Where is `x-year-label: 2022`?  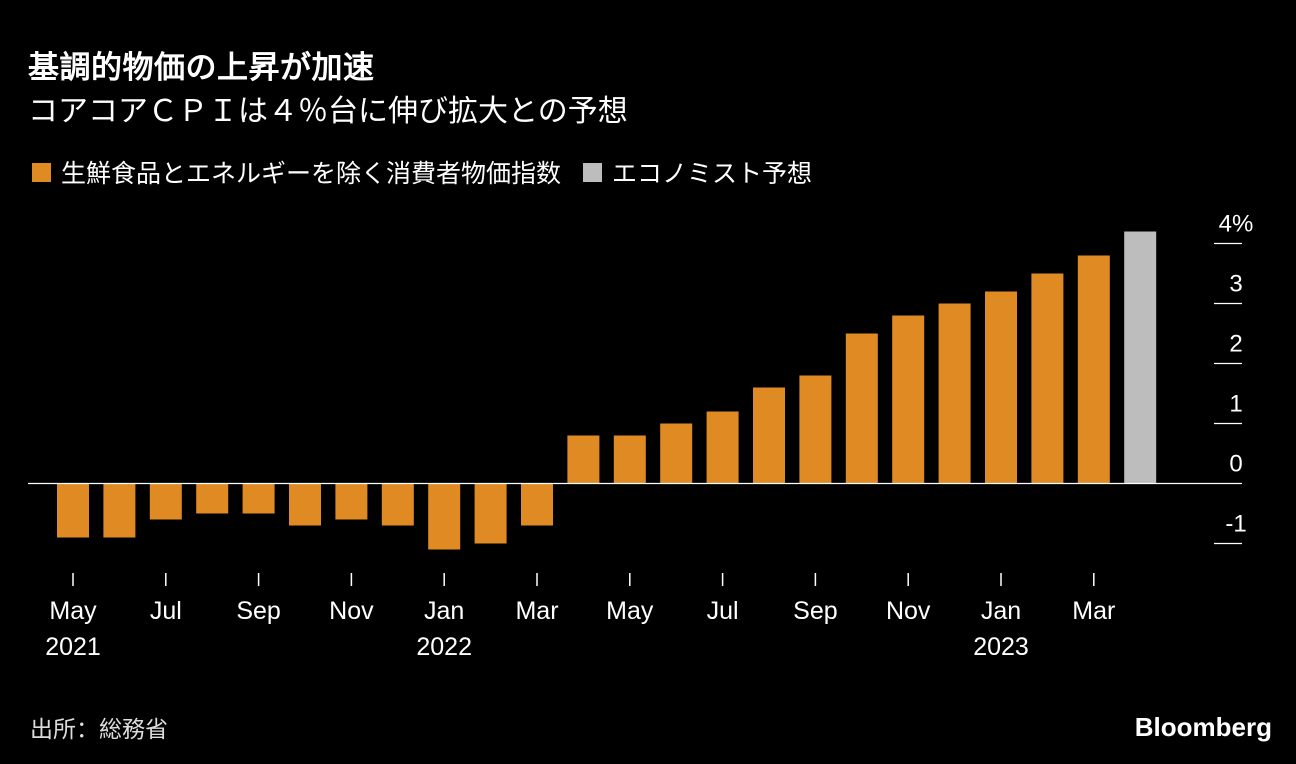 x-year-label: 2022 is located at coordinates (444, 647).